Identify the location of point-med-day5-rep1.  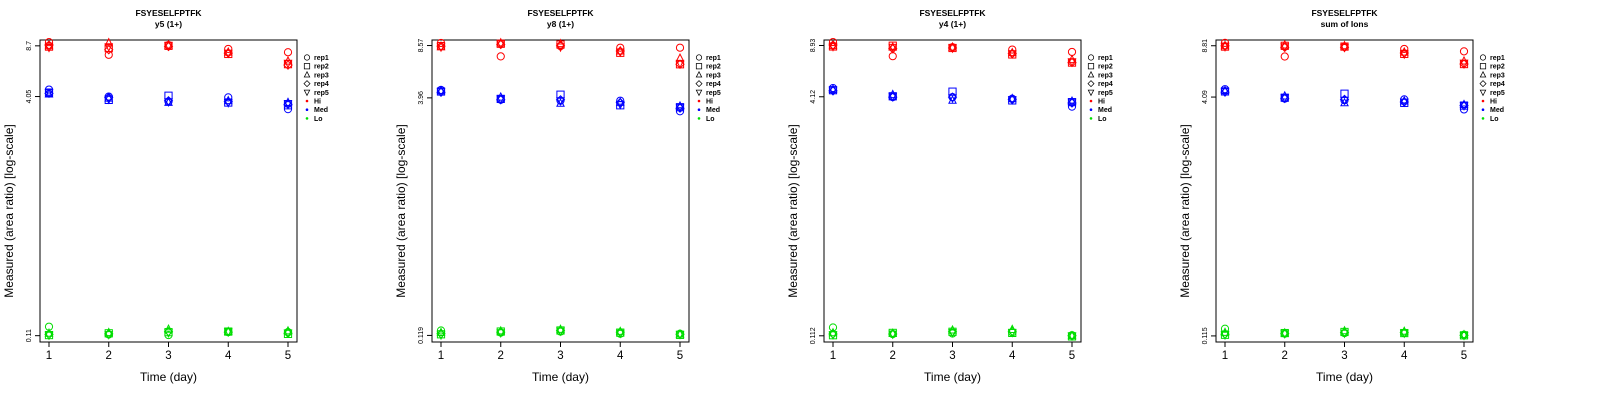
(1072, 106).